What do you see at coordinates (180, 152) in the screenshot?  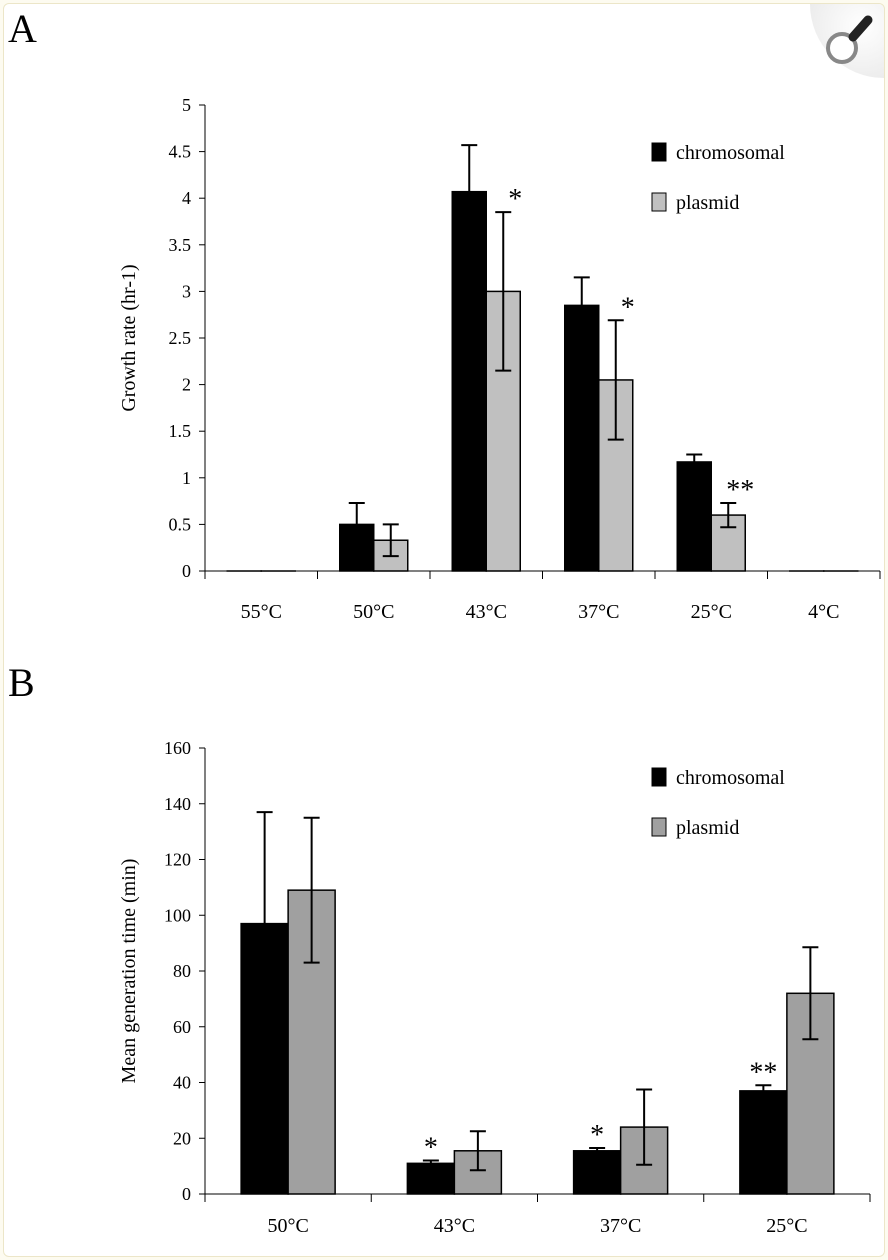 I see `y-tick-label: 4.5` at bounding box center [180, 152].